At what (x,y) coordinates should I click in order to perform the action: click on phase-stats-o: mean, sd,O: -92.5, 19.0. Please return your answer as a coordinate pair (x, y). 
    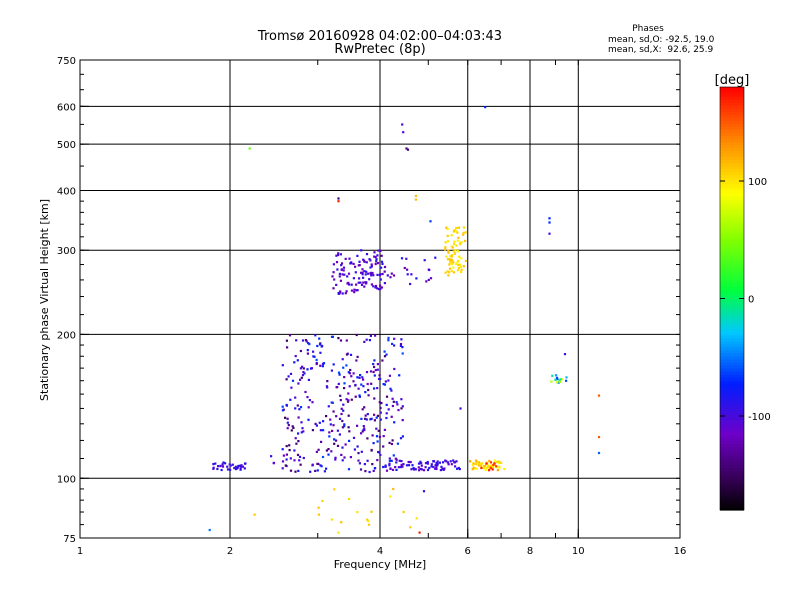
    Looking at the image, I should click on (661, 40).